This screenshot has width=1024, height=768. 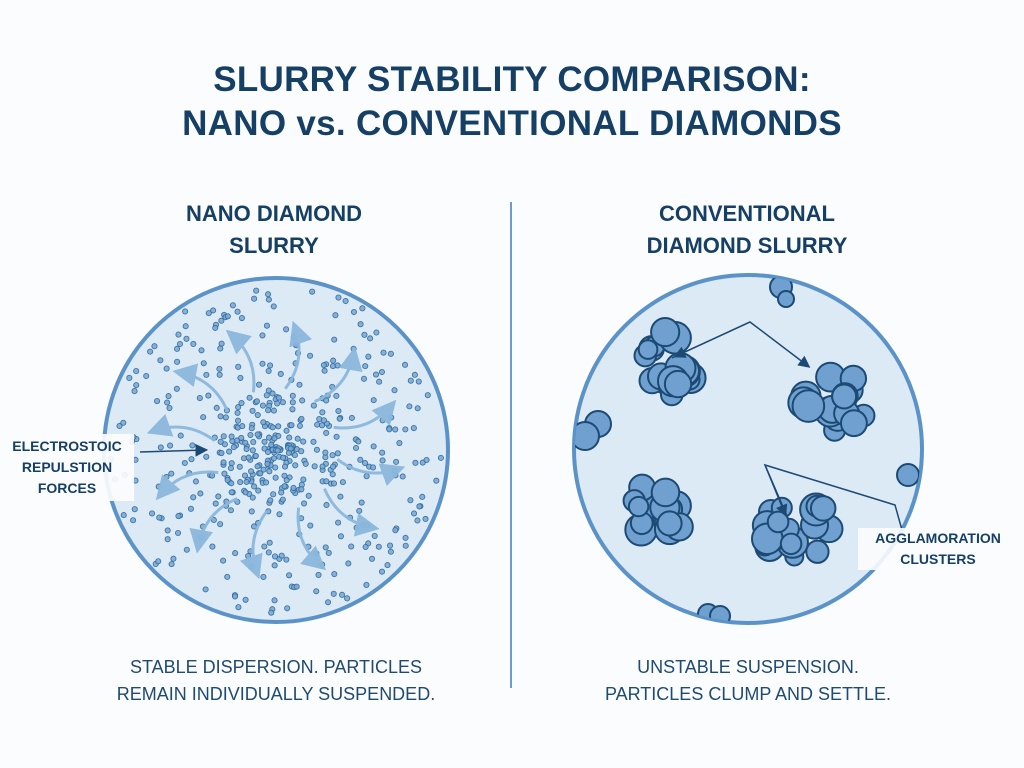 I want to click on title-line-2: NANO vs. CONVENTIONAL DIAMONDS, so click(x=512, y=123).